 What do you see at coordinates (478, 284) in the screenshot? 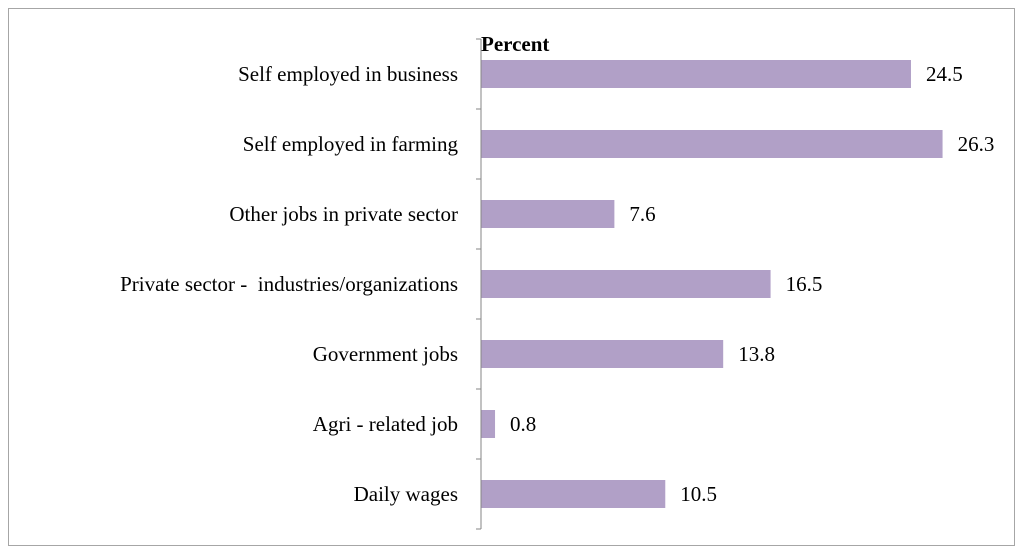
I see `ticks-layer` at bounding box center [478, 284].